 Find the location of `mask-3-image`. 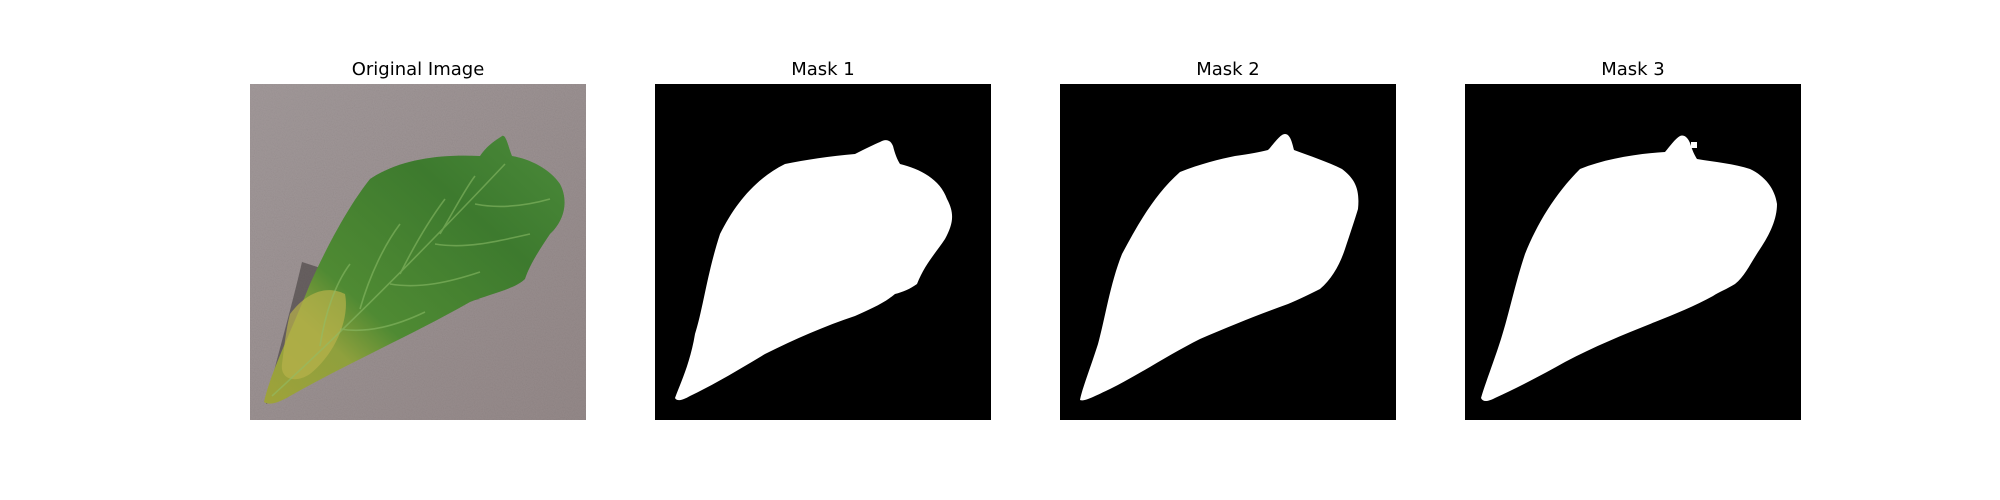

mask-3-image is located at coordinates (1633, 252).